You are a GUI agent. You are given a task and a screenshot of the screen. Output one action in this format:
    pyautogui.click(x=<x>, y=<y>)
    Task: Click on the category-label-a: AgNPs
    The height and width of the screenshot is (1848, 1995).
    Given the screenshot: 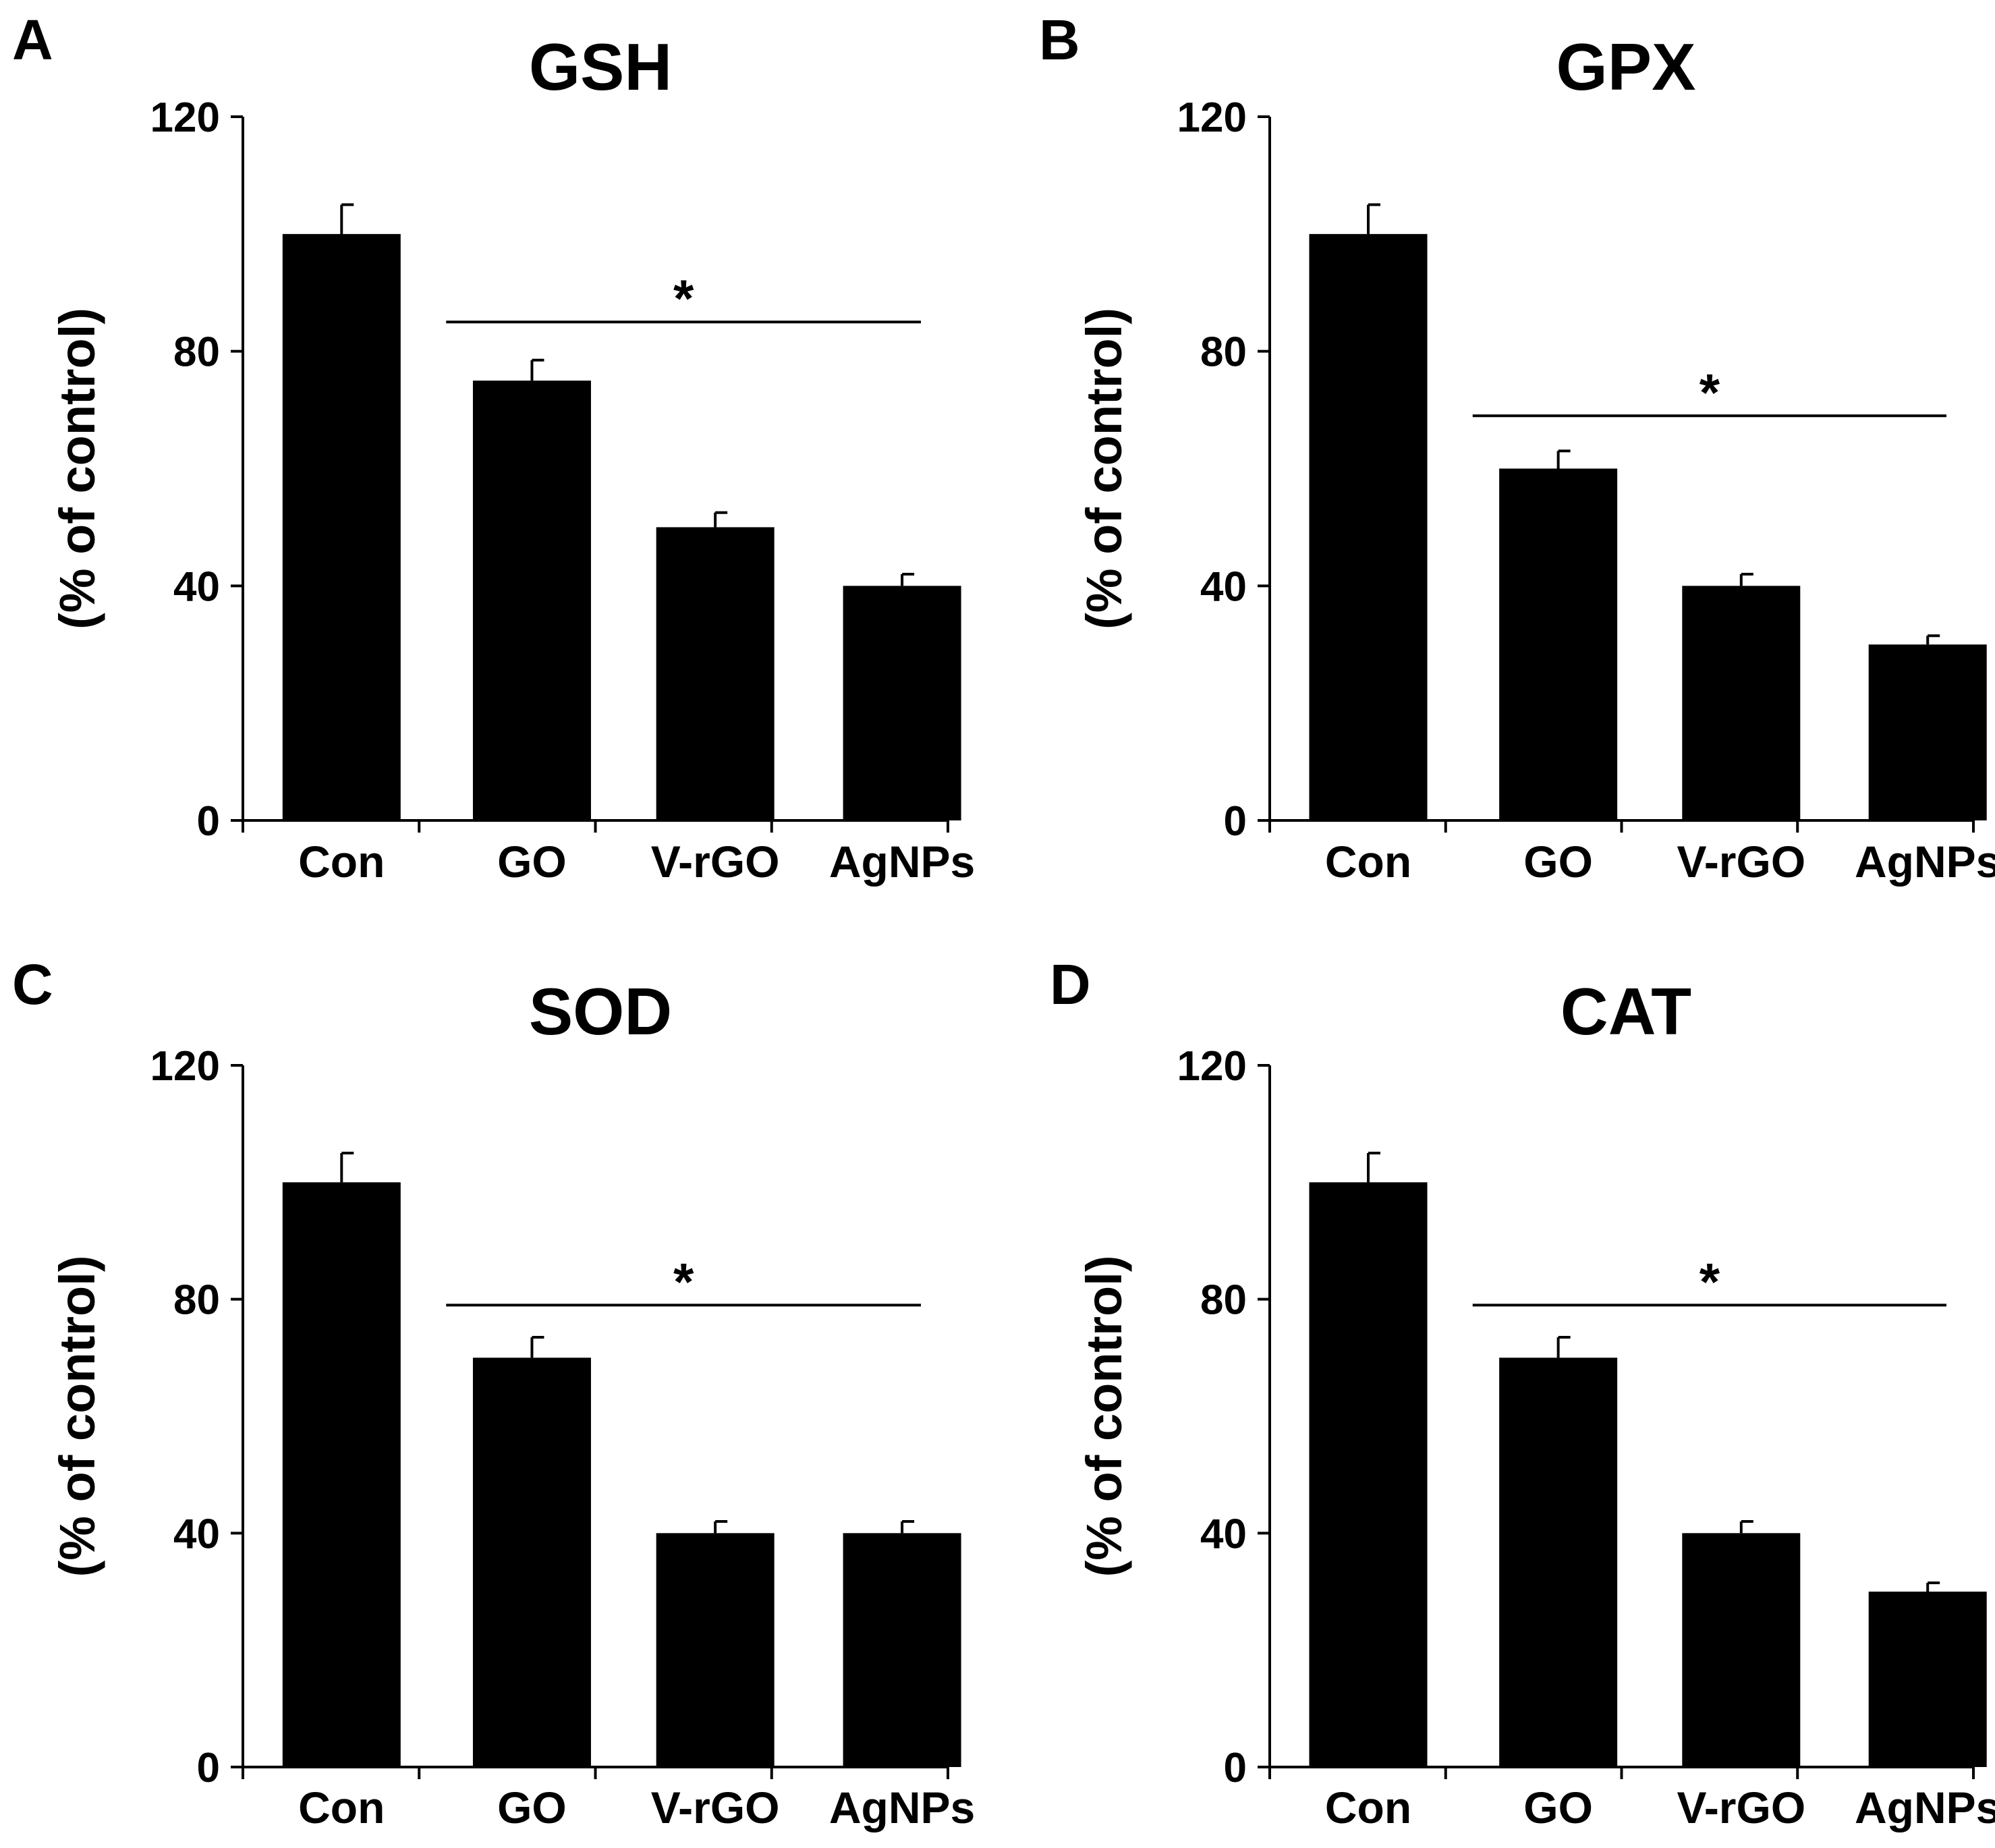 What is the action you would take?
    pyautogui.click(x=902, y=862)
    